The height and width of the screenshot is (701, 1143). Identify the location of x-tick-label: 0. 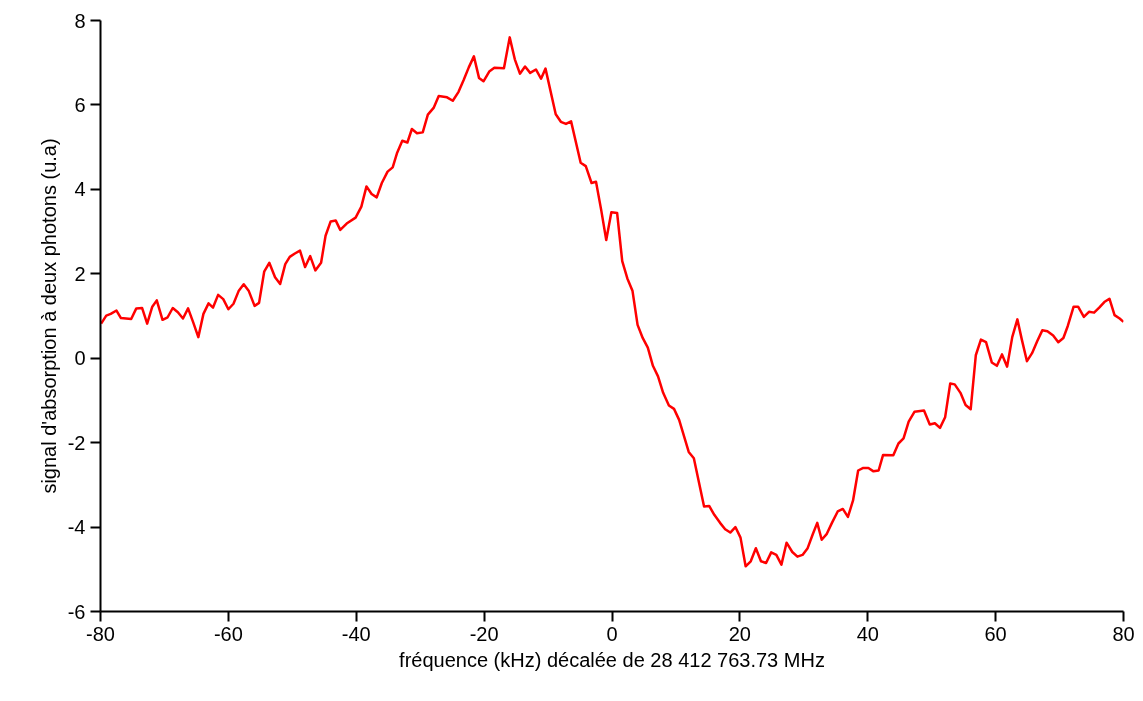
(612, 633).